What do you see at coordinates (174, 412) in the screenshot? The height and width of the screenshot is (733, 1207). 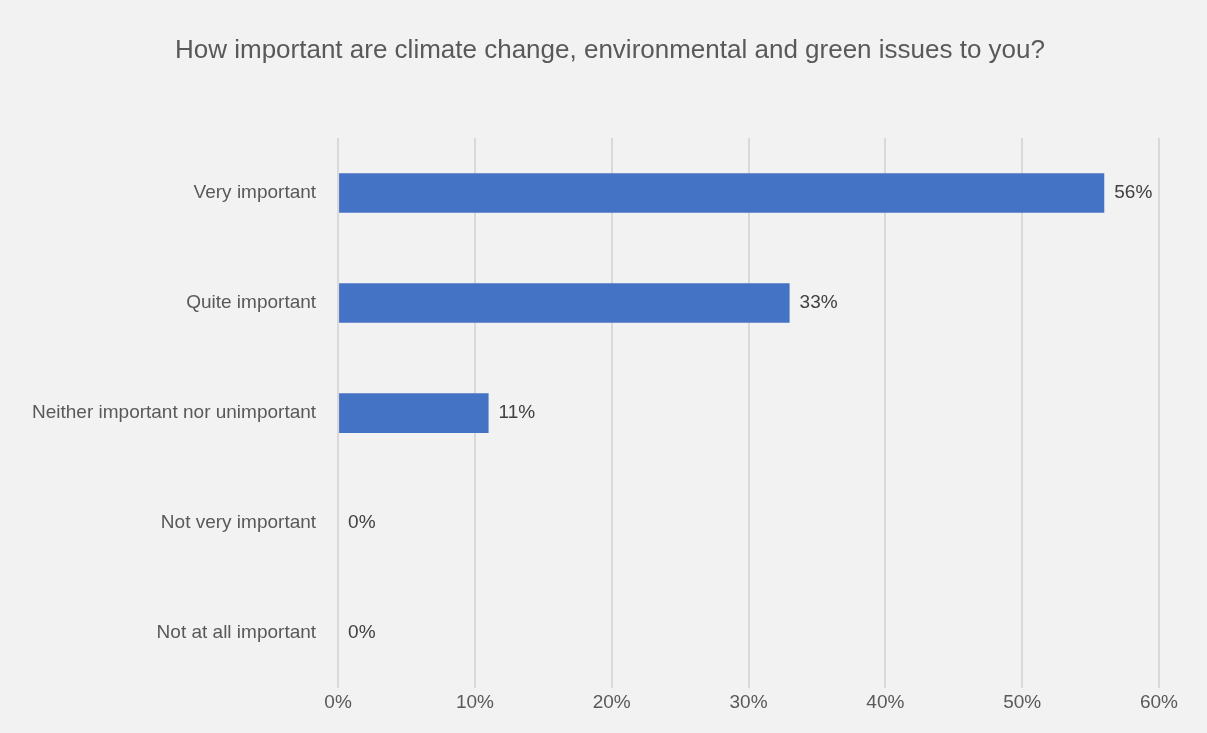 I see `y-tick-label: Neither important nor unimportant` at bounding box center [174, 412].